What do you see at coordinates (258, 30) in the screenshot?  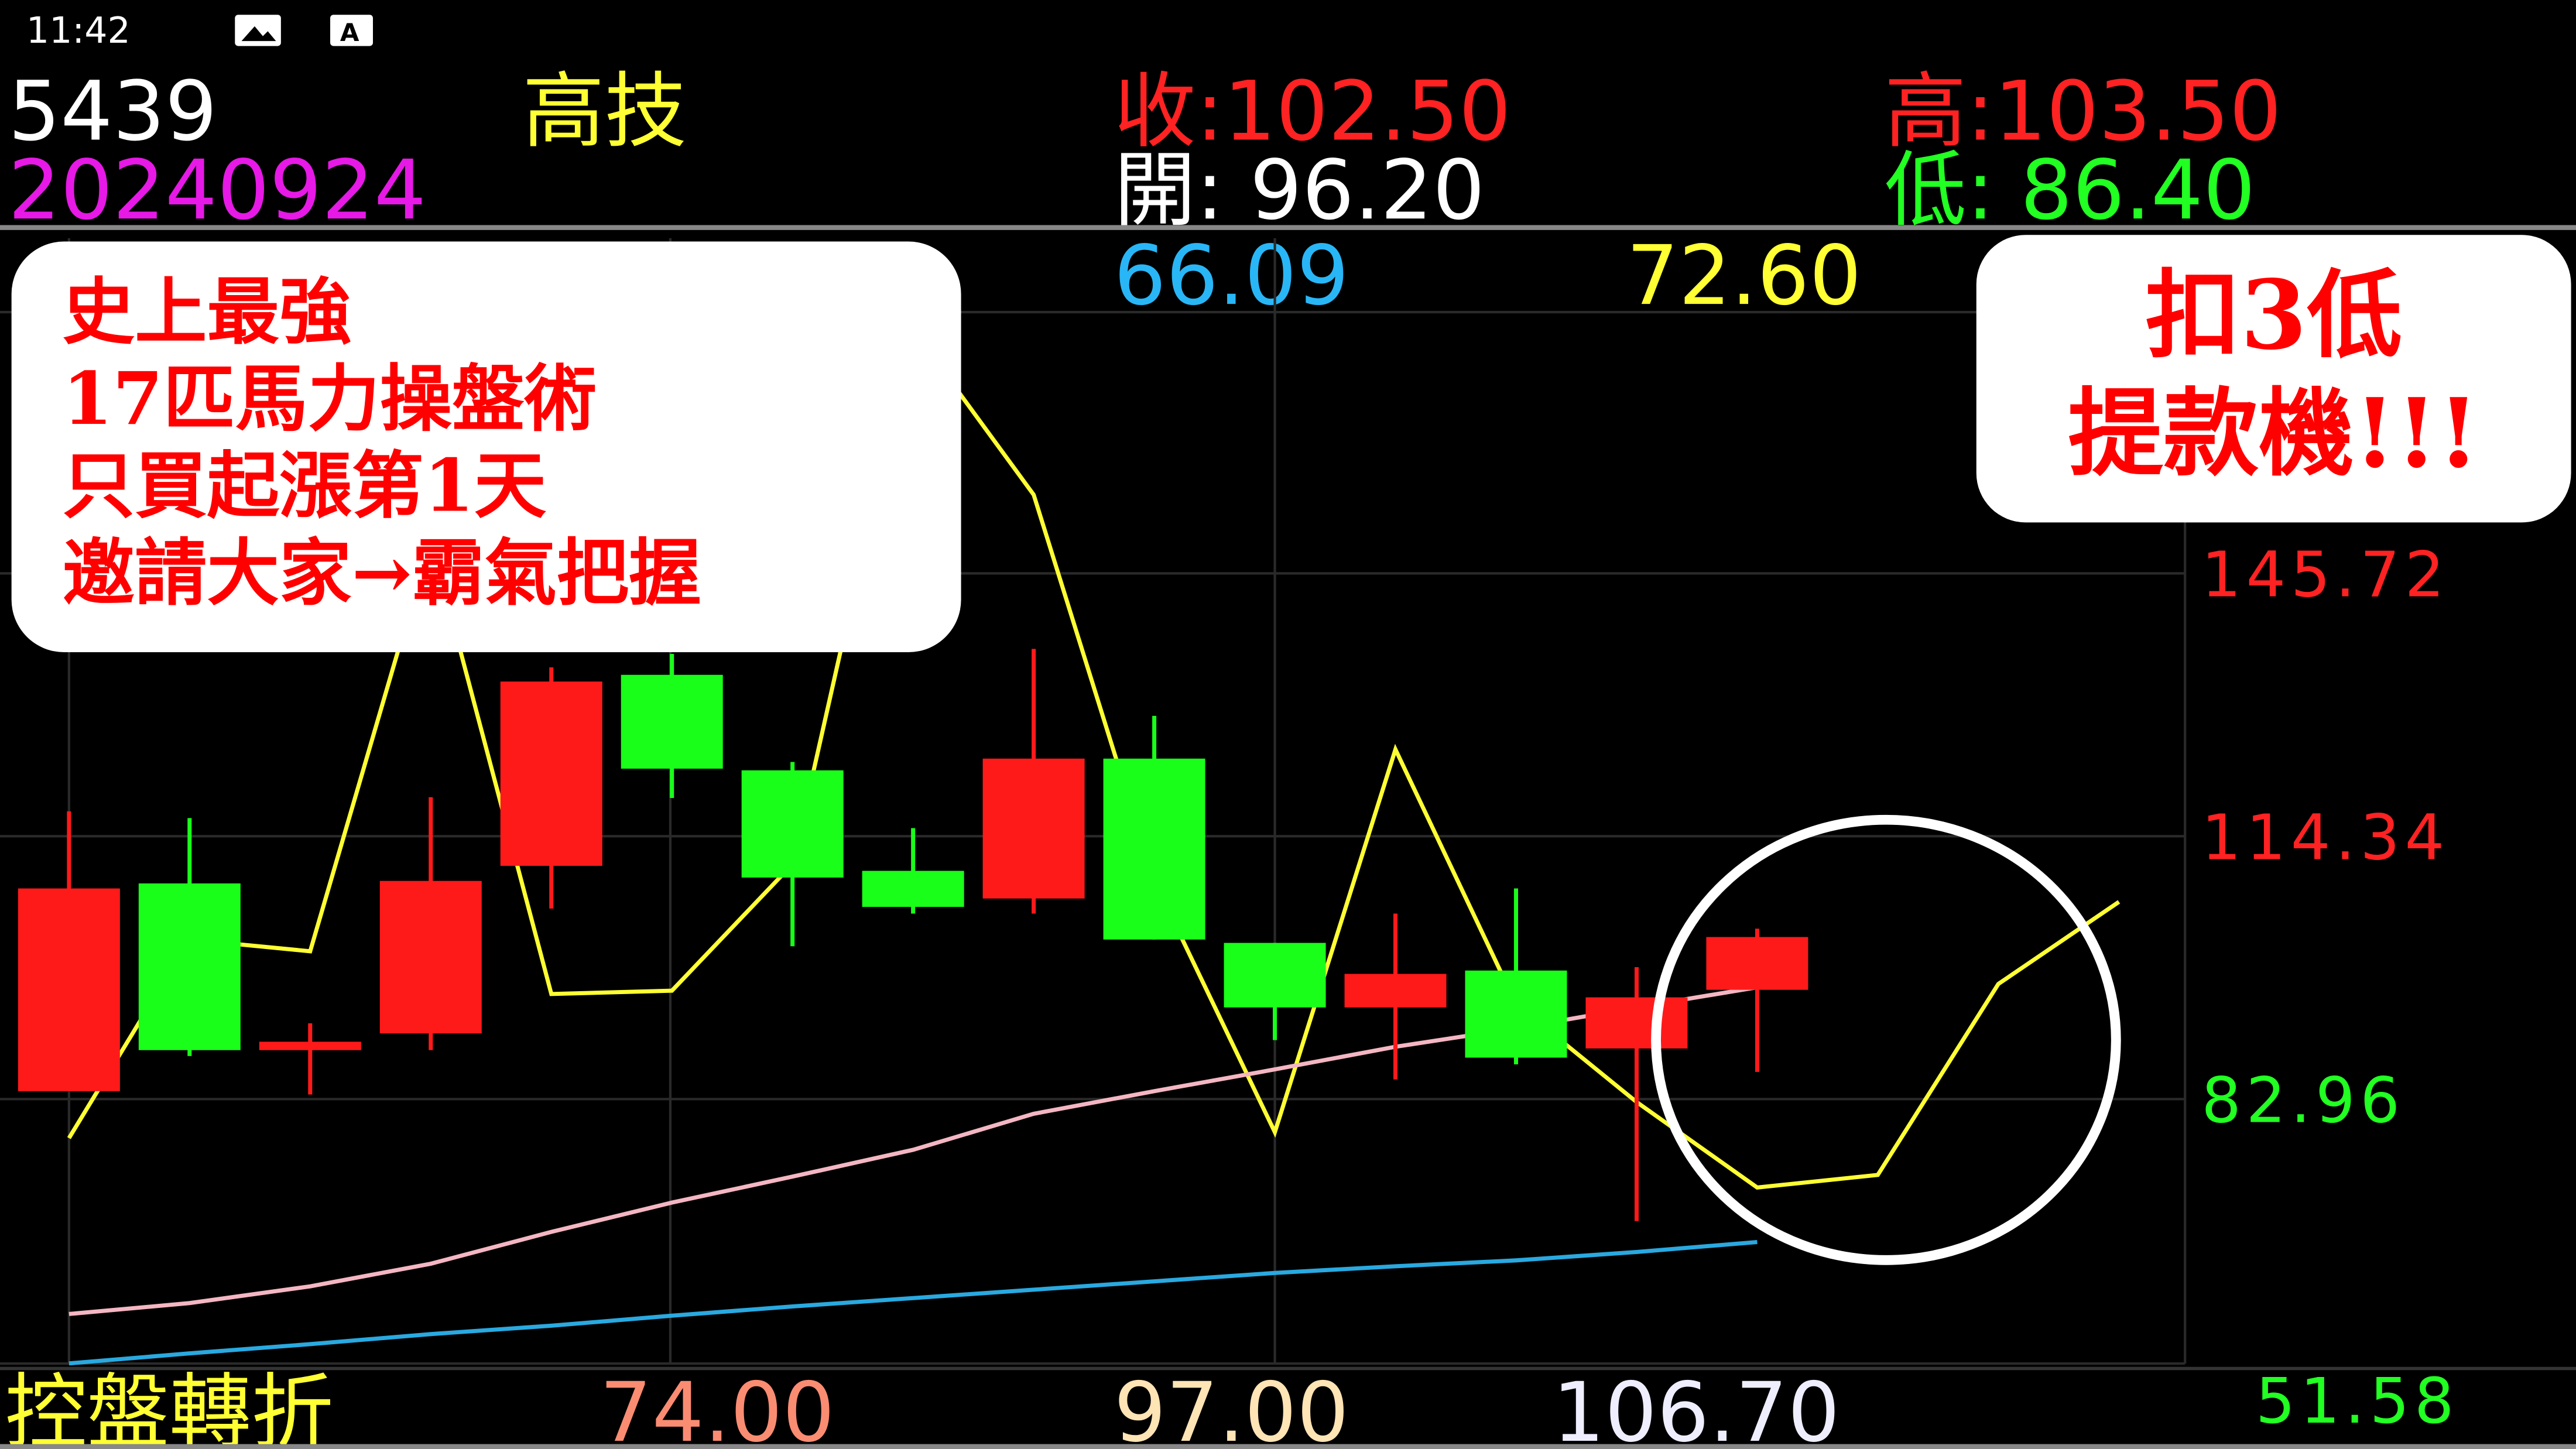 I see `image-icon` at bounding box center [258, 30].